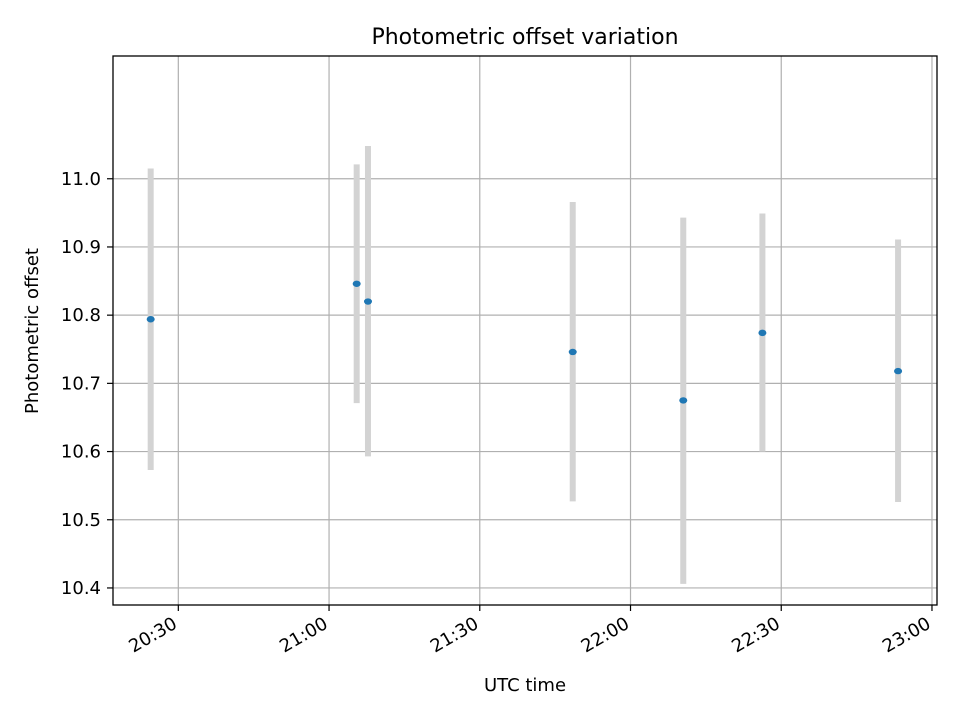  Describe the element at coordinates (755, 635) in the screenshot. I see `x-tick-label: 22:30` at that location.